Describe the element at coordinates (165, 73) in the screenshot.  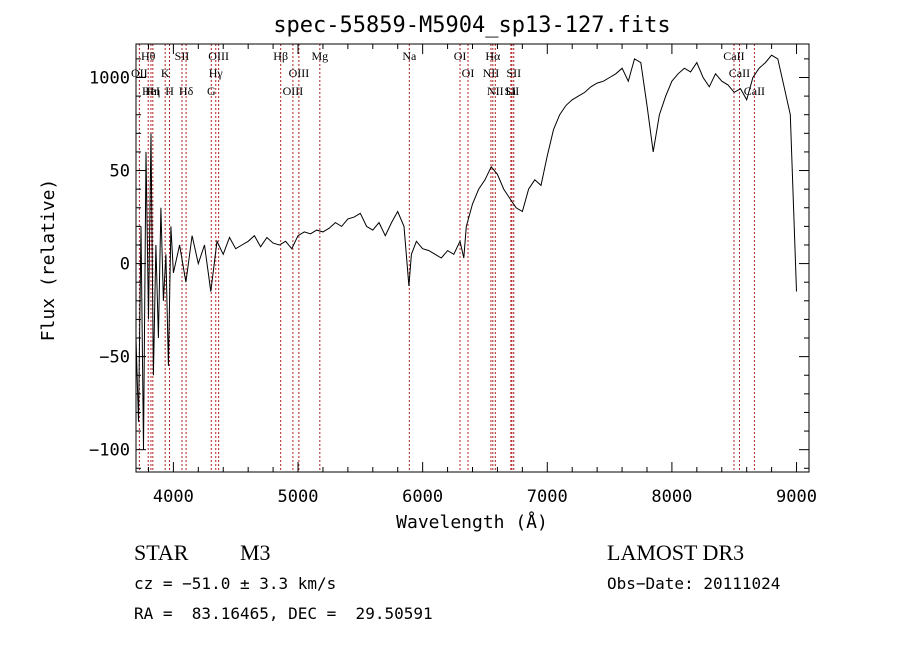
I see `emission-line-label: K` at that location.